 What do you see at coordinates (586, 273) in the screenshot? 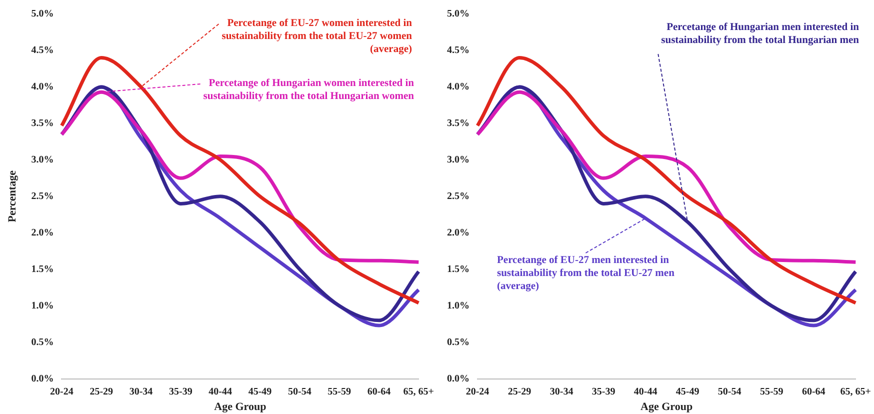
I see `annotation: Percetange of EU-27 men interested in sustainability from the total EU-27 men (average)` at bounding box center [586, 273].